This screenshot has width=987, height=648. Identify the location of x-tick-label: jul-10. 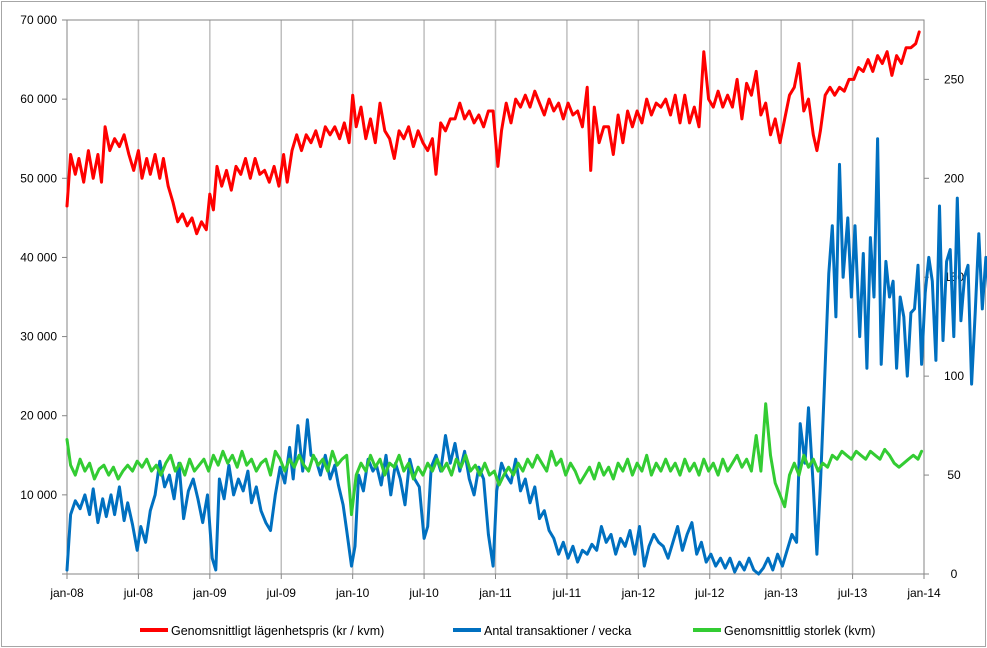
(423, 593).